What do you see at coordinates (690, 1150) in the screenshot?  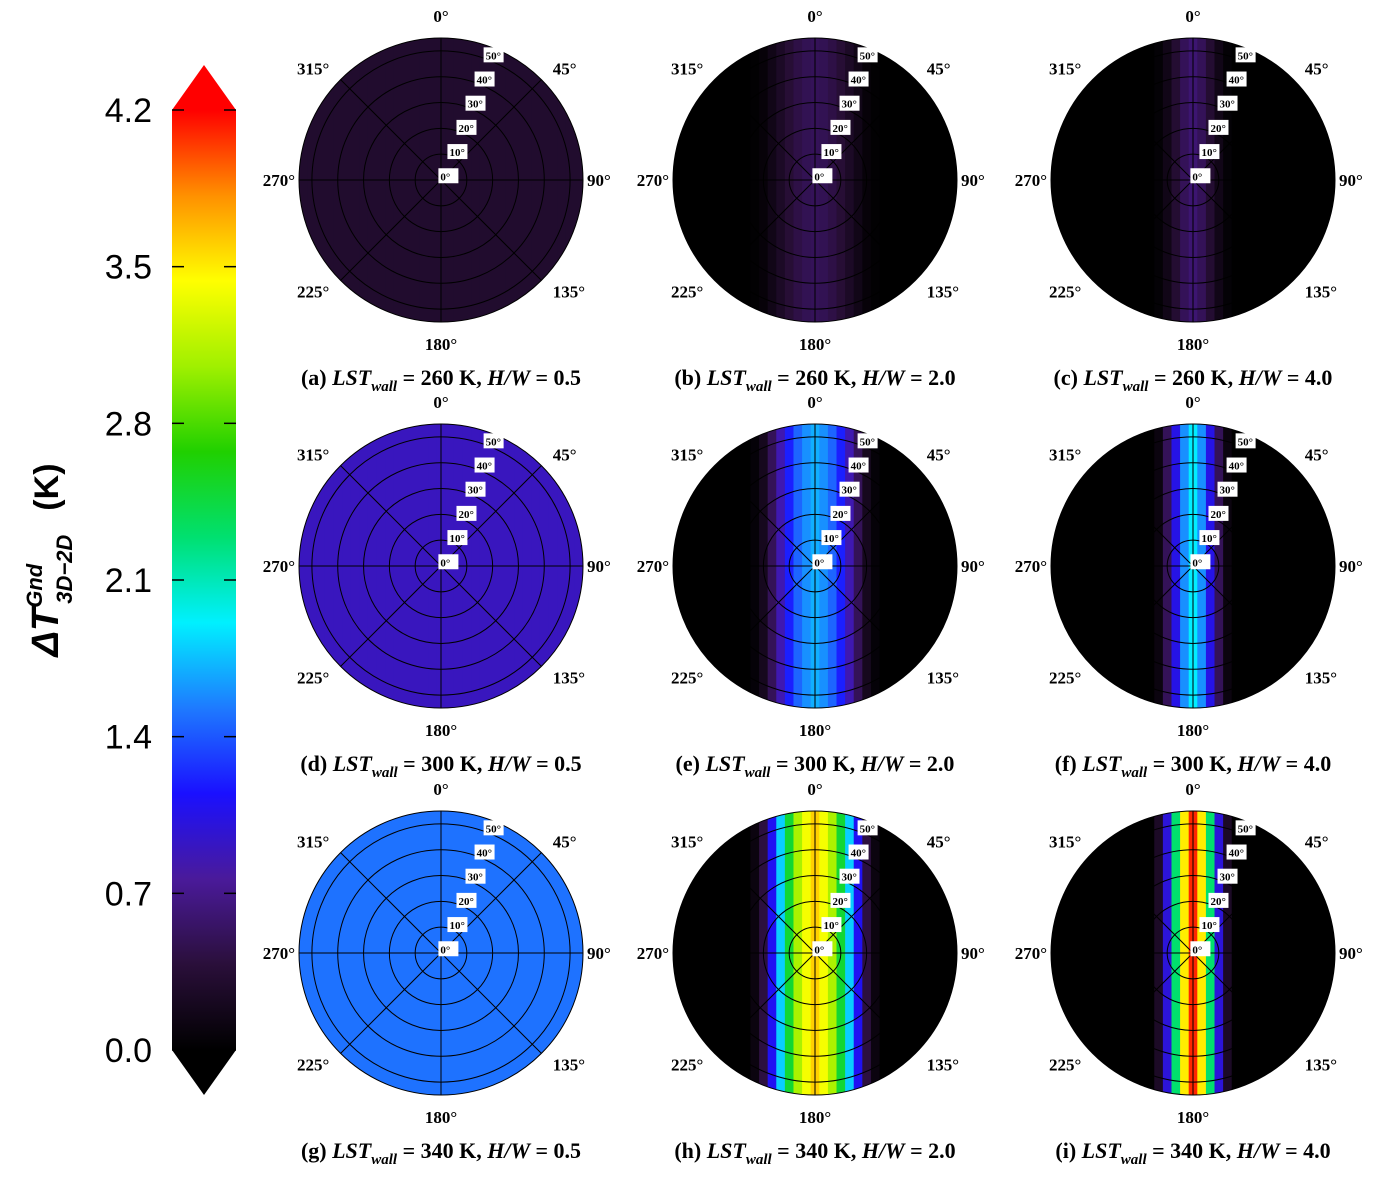 I see `caption-part: (h)` at bounding box center [690, 1150].